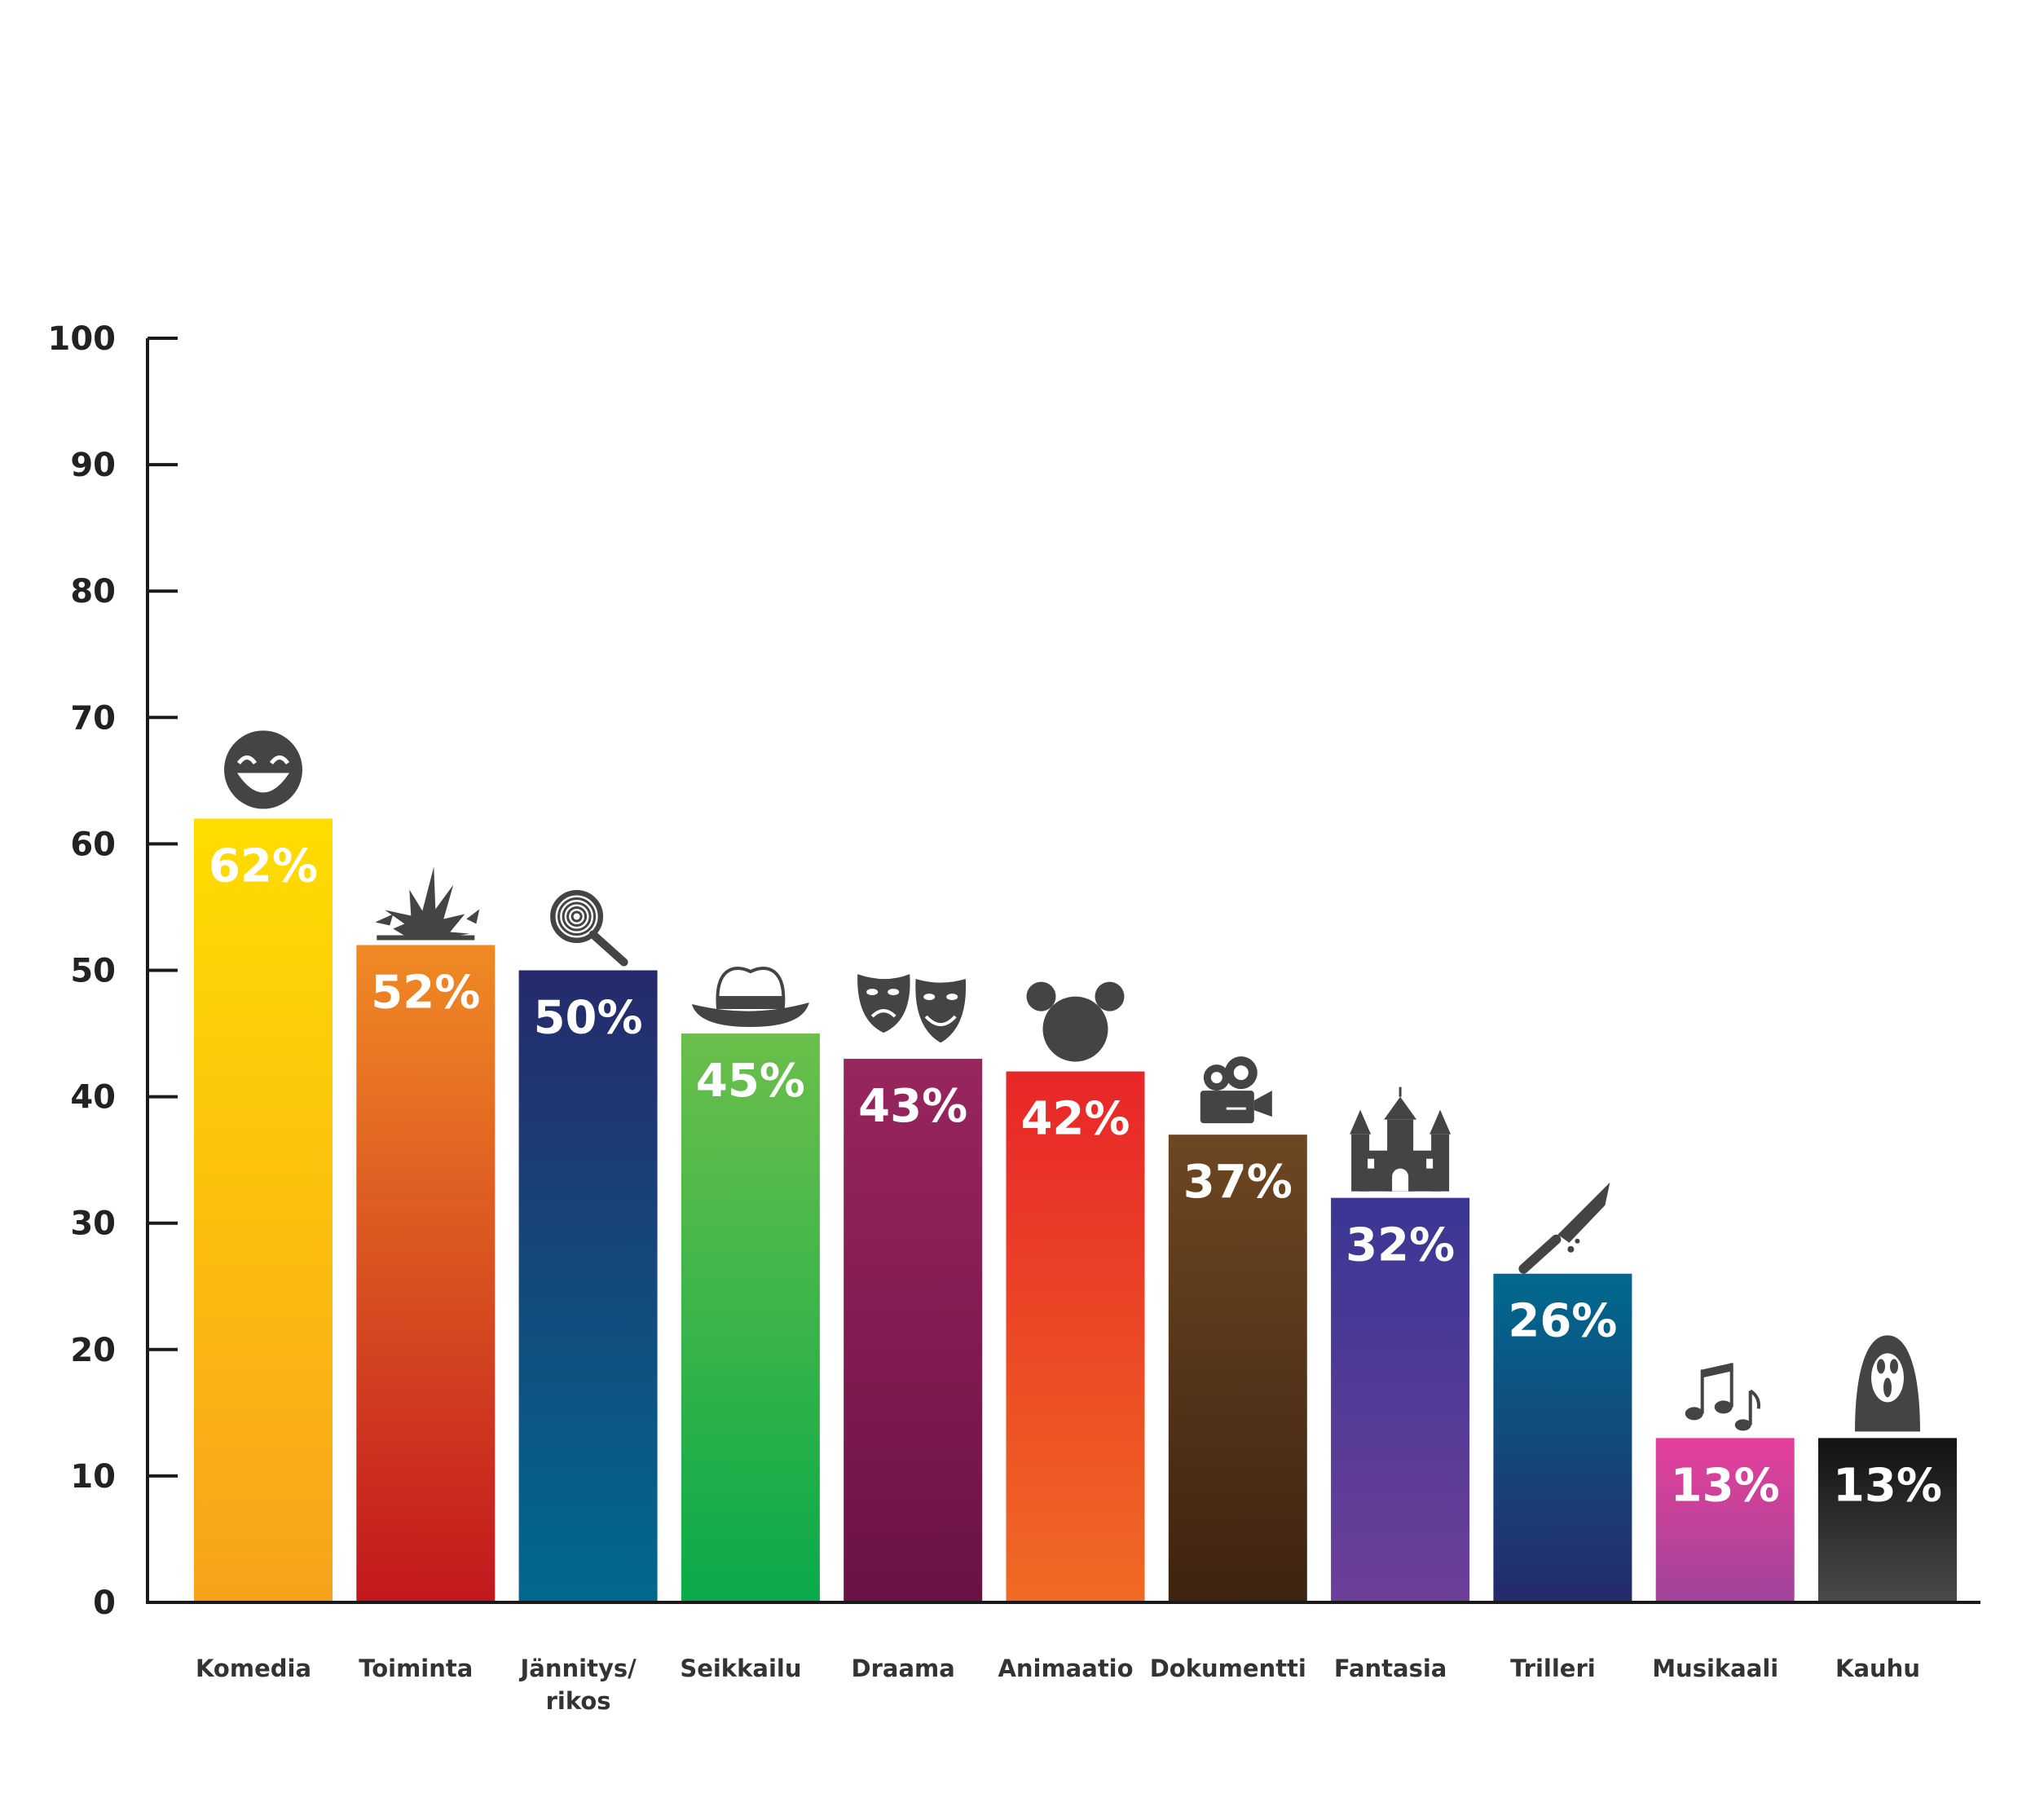  What do you see at coordinates (740, 1669) in the screenshot?
I see `category-label: Seikkailu` at bounding box center [740, 1669].